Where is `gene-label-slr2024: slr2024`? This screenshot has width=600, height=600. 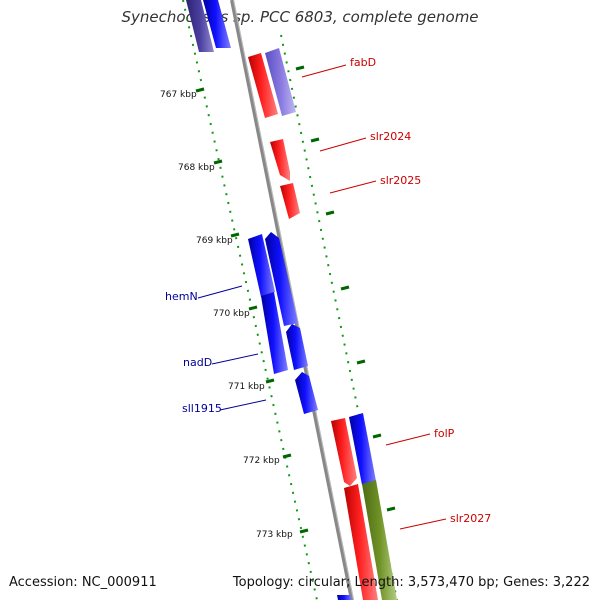 gene-label-slr2024: slr2024 is located at coordinates (390, 136).